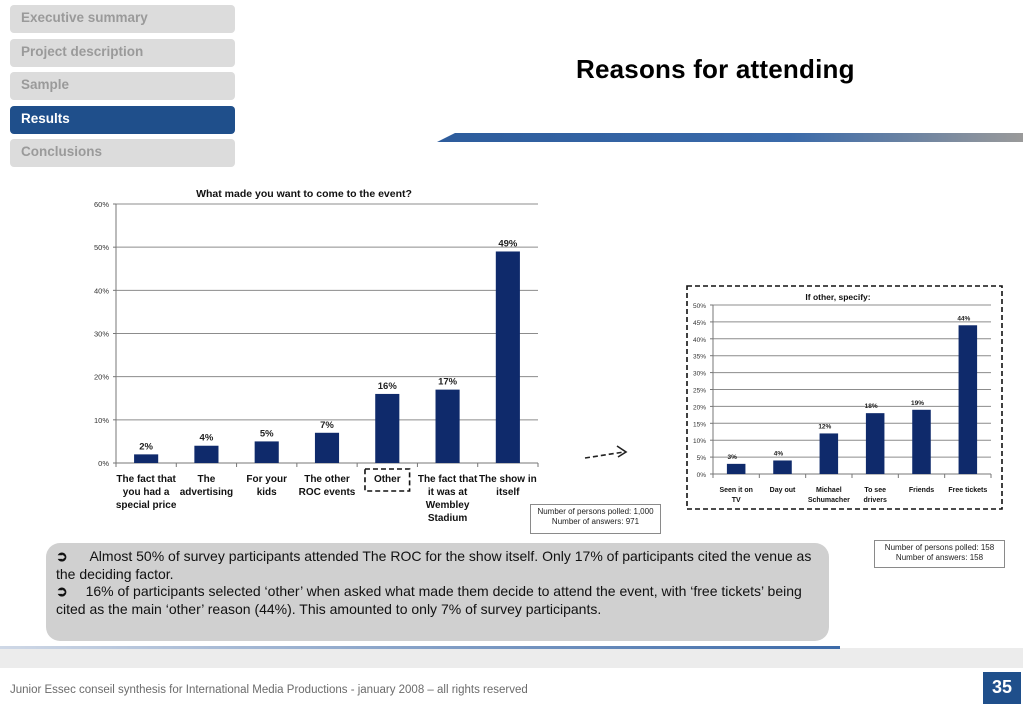 This screenshot has width=1023, height=708. I want to click on data-label: 18%, so click(871, 406).